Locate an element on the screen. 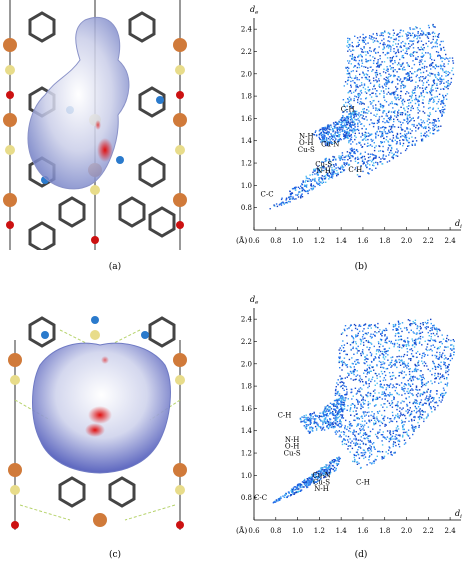  x-tick-label: 1.8 is located at coordinates (384, 531).